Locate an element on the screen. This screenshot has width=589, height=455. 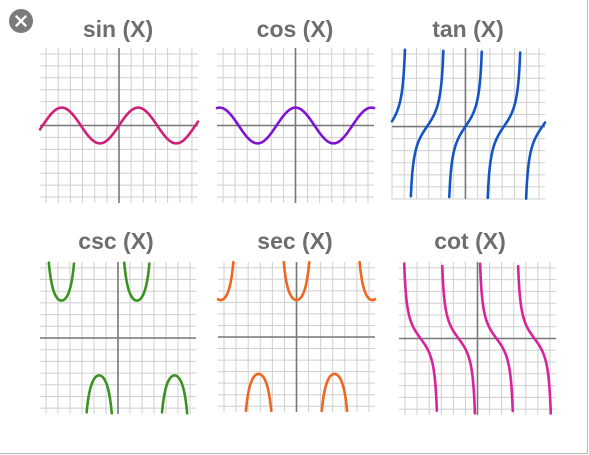
tan-curve is located at coordinates (468, 124).